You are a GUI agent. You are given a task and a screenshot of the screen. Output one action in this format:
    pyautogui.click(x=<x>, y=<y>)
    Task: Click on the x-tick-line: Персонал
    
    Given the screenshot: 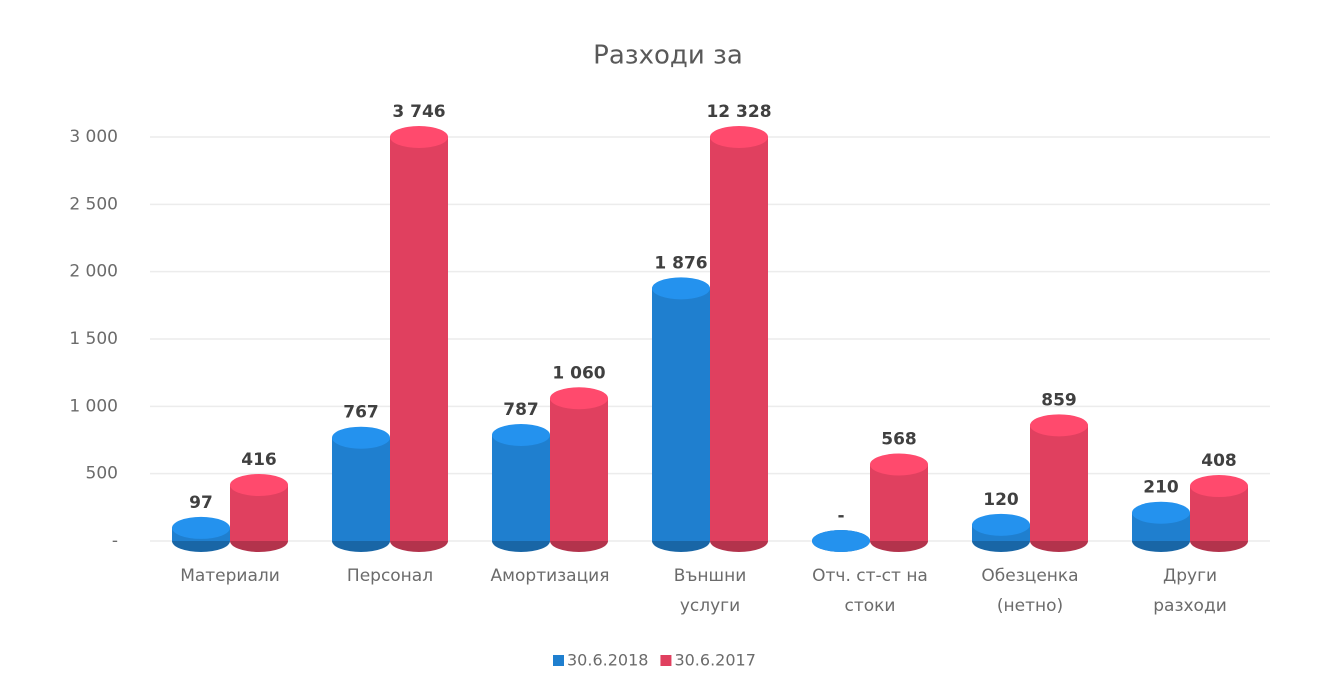 What is the action you would take?
    pyautogui.click(x=390, y=576)
    